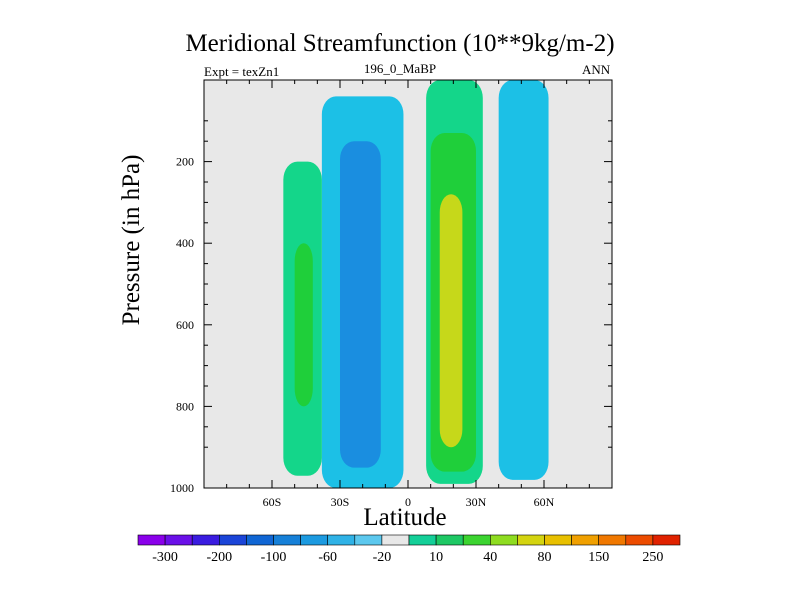 The height and width of the screenshot is (600, 800). Describe the element at coordinates (405, 517) in the screenshot. I see `x-axis-label: Latitude` at that location.